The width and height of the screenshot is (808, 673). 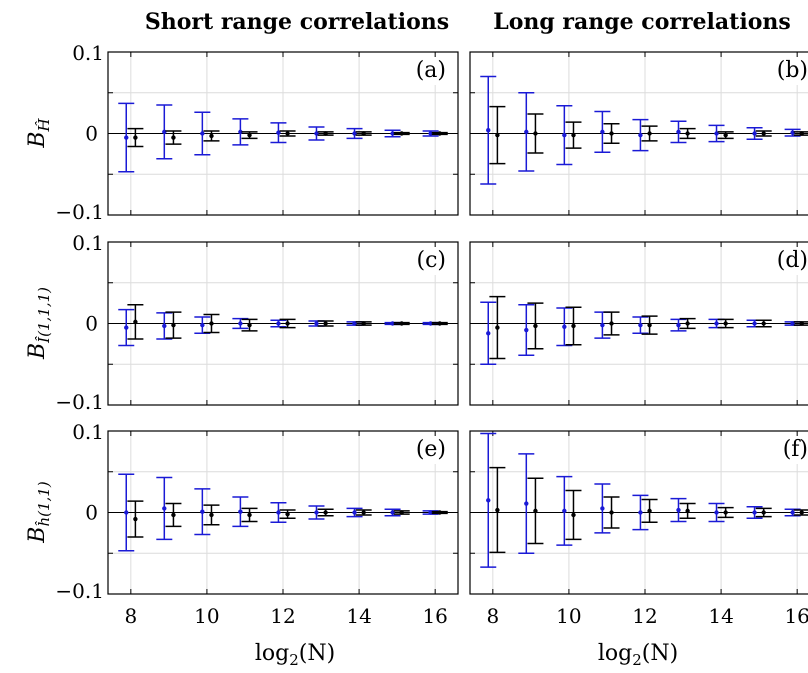 What do you see at coordinates (792, 70) in the screenshot?
I see `panel-label: (b)` at bounding box center [792, 70].